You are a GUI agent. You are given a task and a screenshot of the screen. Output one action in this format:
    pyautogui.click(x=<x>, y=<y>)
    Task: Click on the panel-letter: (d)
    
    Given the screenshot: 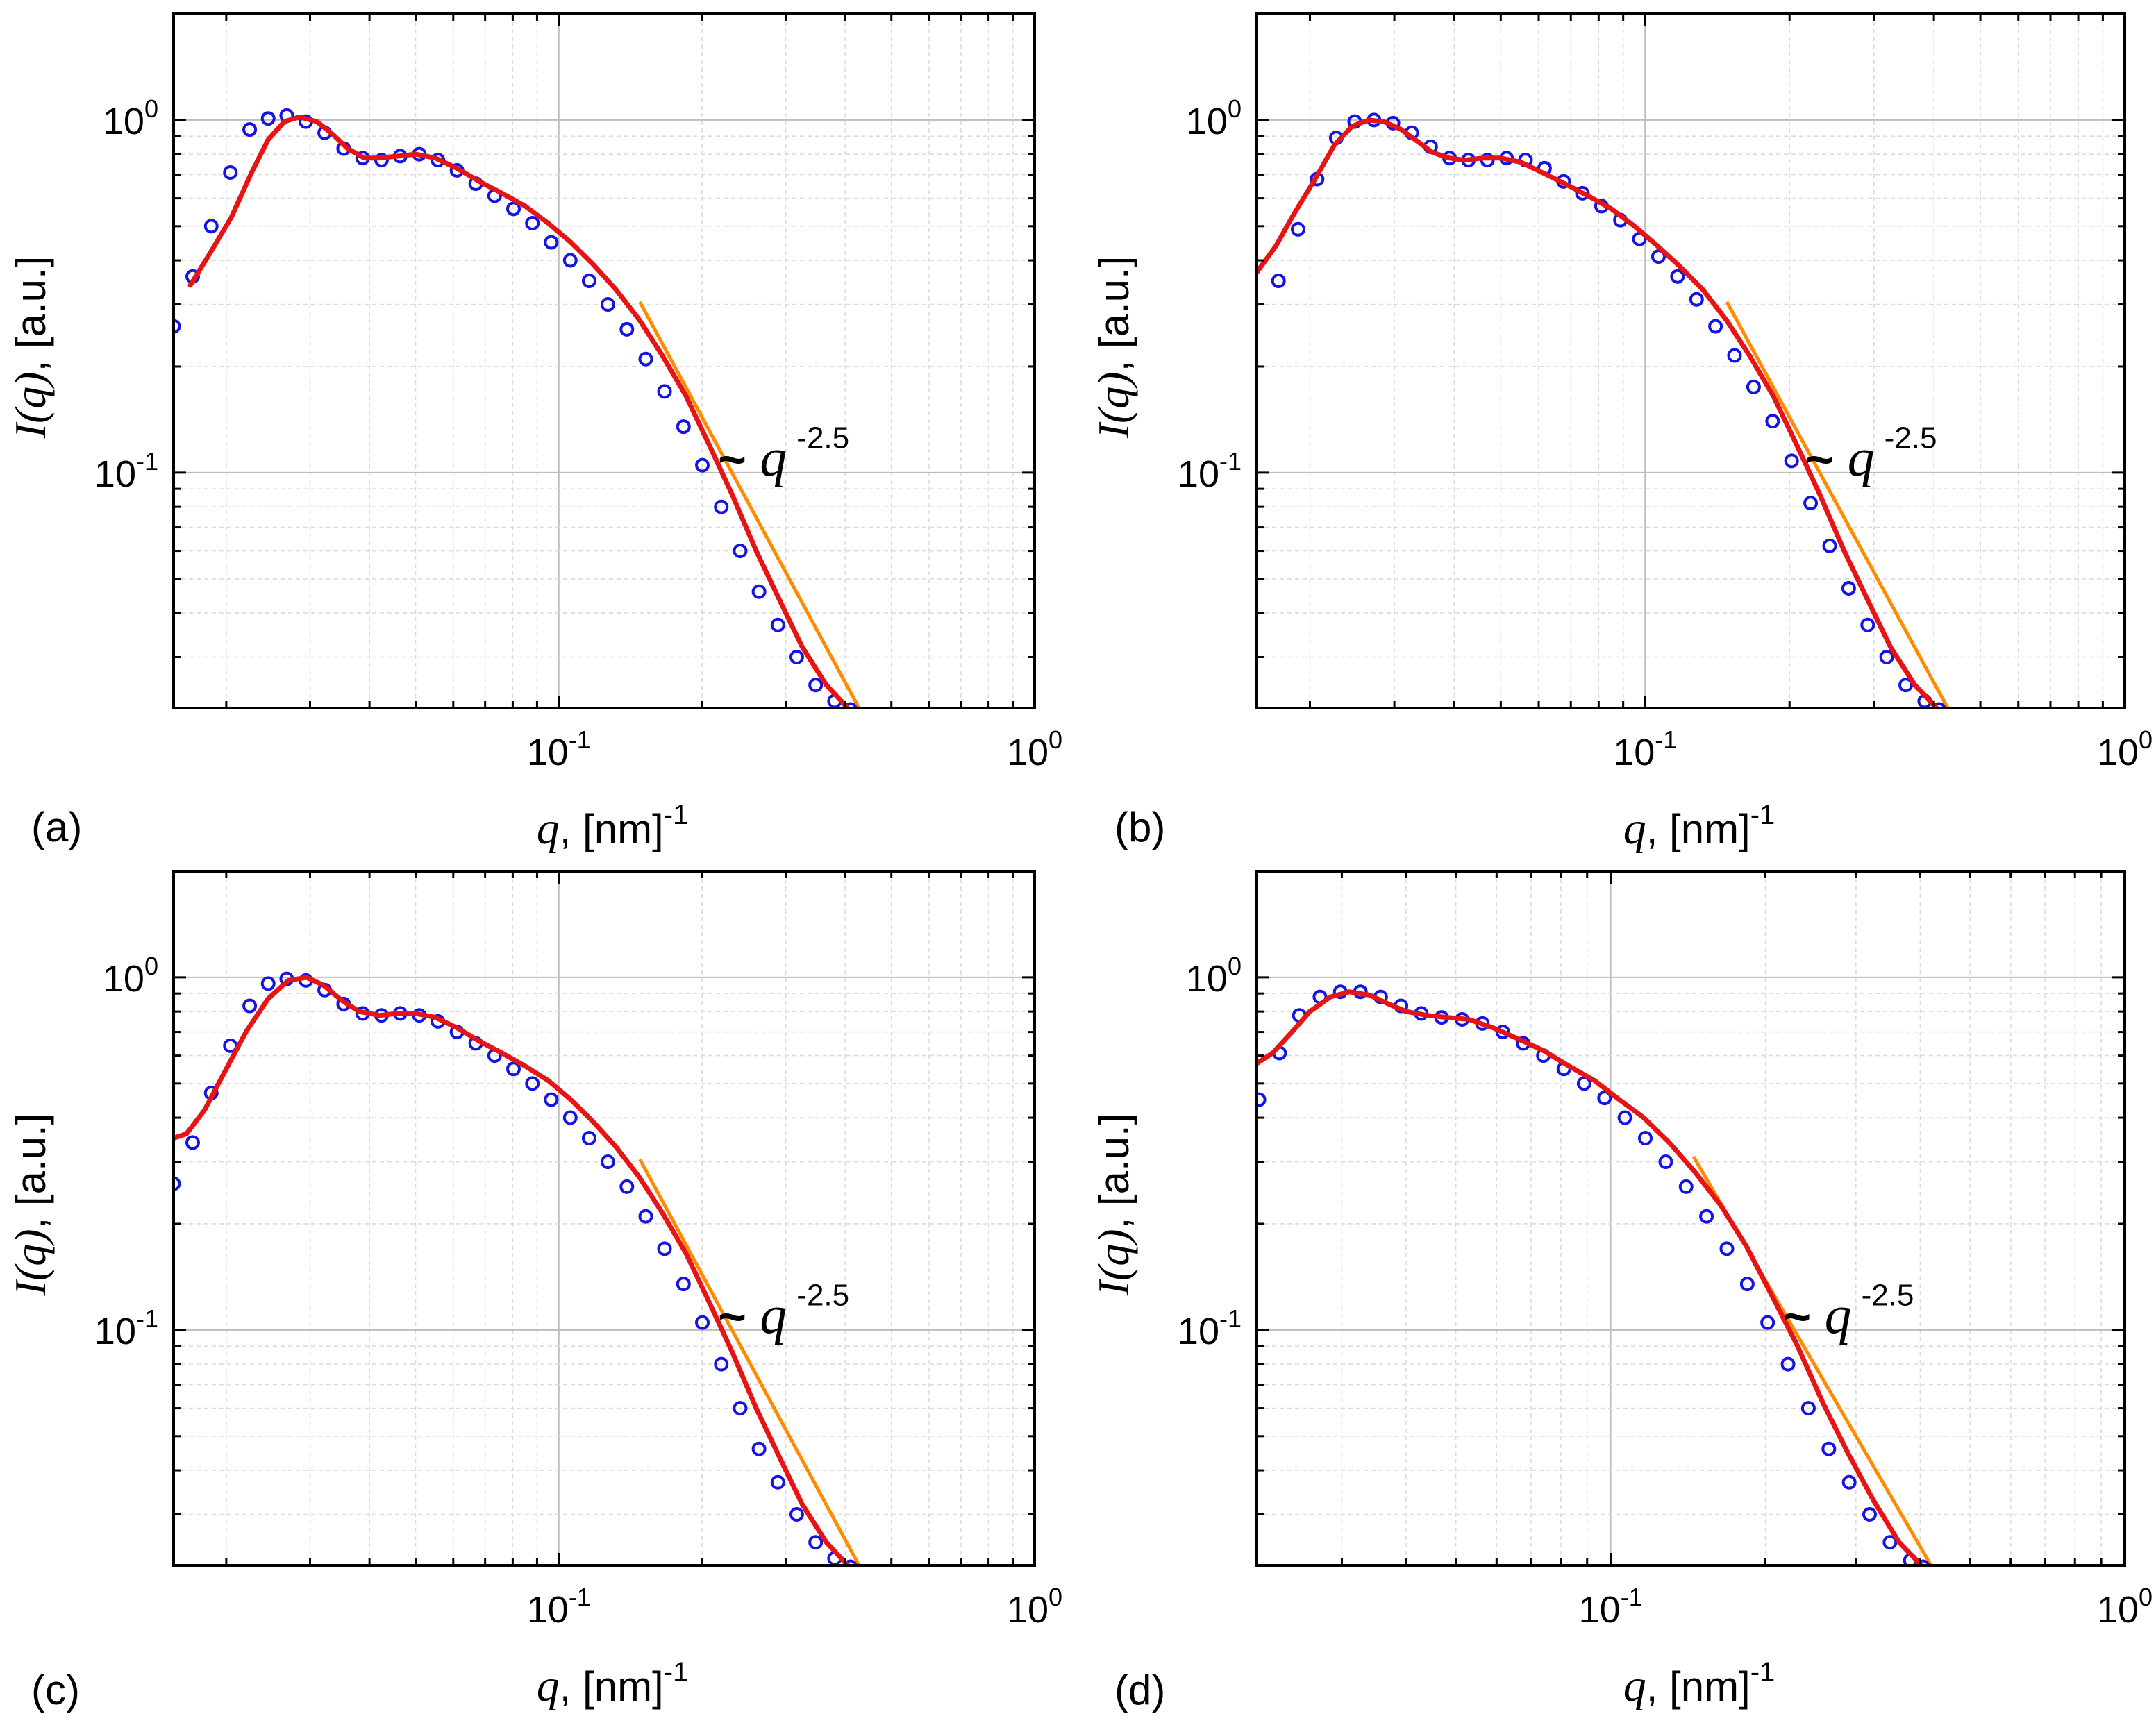 What is the action you would take?
    pyautogui.click(x=1140, y=1690)
    